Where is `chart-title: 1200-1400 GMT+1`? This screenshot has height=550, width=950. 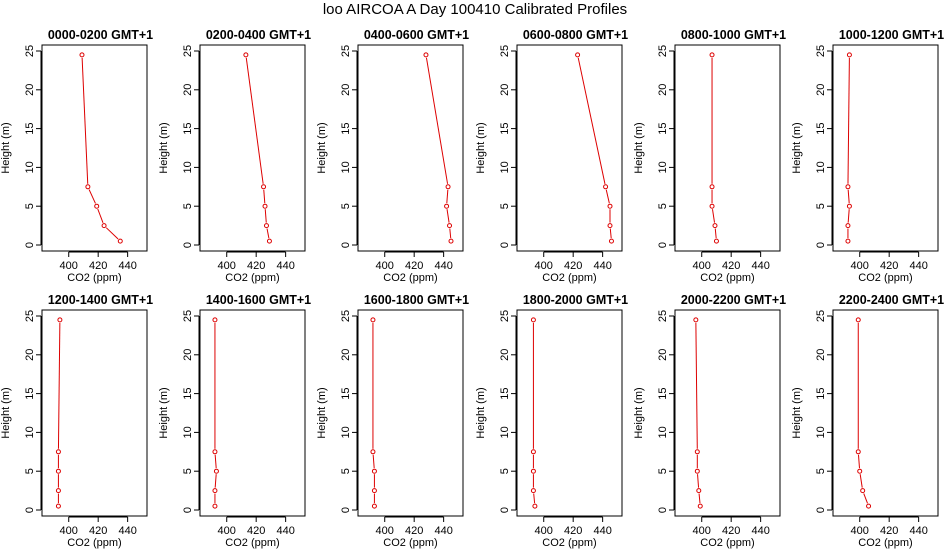 chart-title: 1200-1400 GMT+1 is located at coordinates (100, 300).